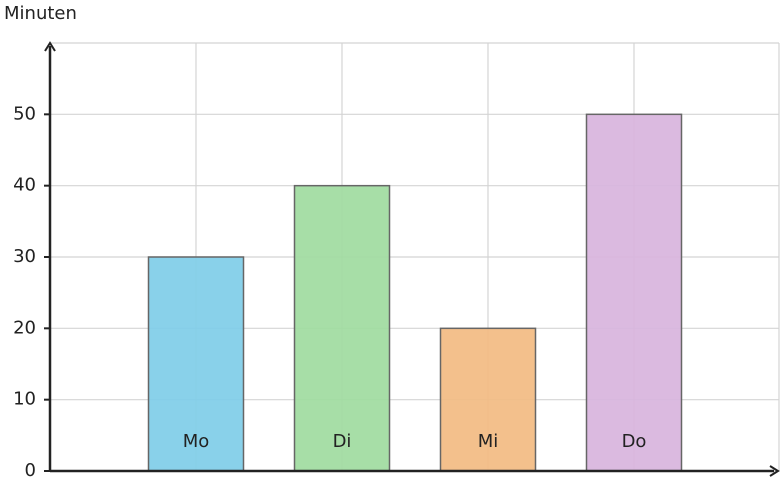 The image size is (783, 486). I want to click on x-tick-label: Mo, so click(196, 441).